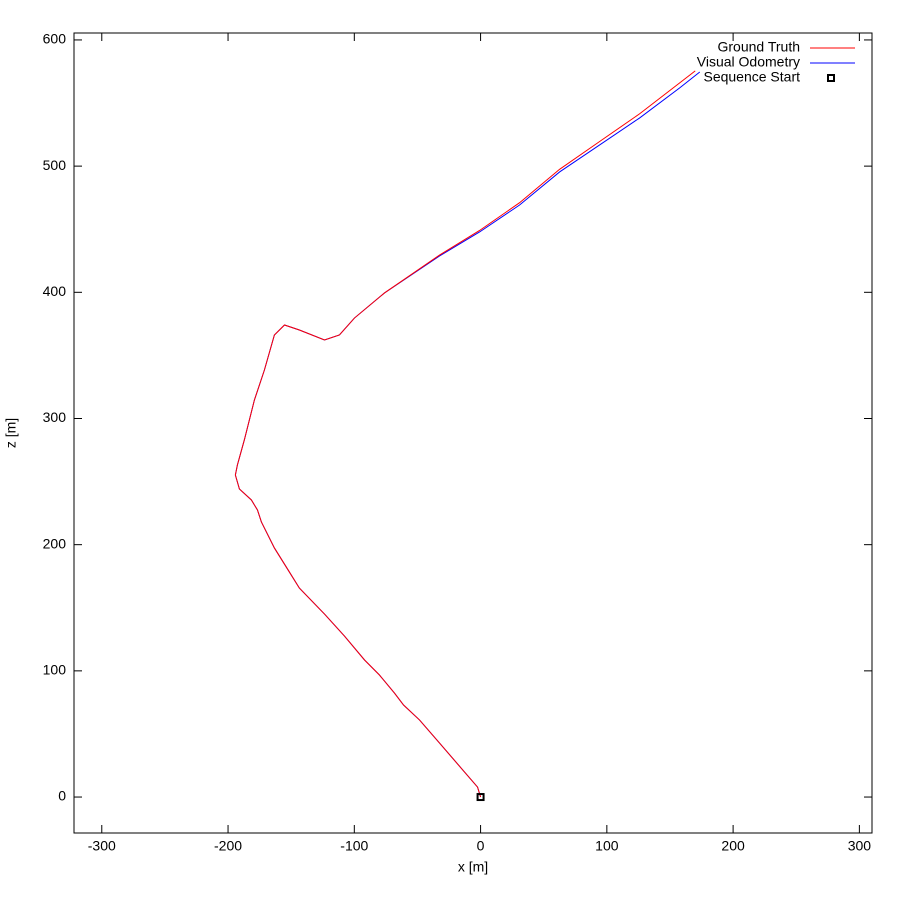 The width and height of the screenshot is (900, 905). What do you see at coordinates (480, 797) in the screenshot?
I see `start-marker` at bounding box center [480, 797].